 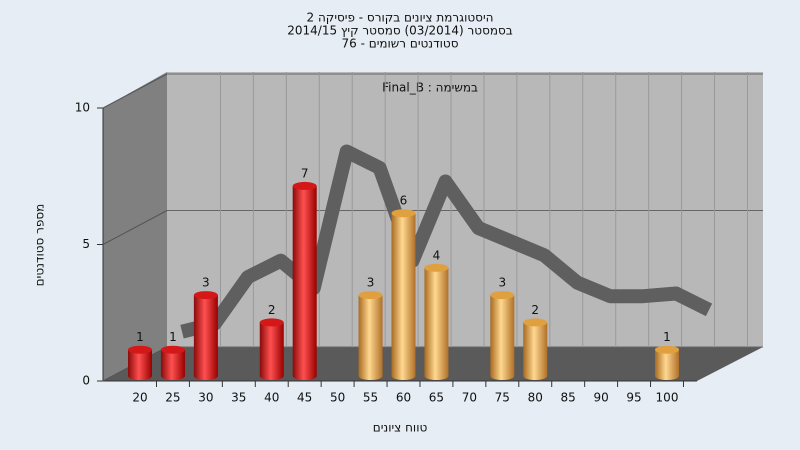 What do you see at coordinates (82, 108) in the screenshot?
I see `y-tick-label: 10` at bounding box center [82, 108].